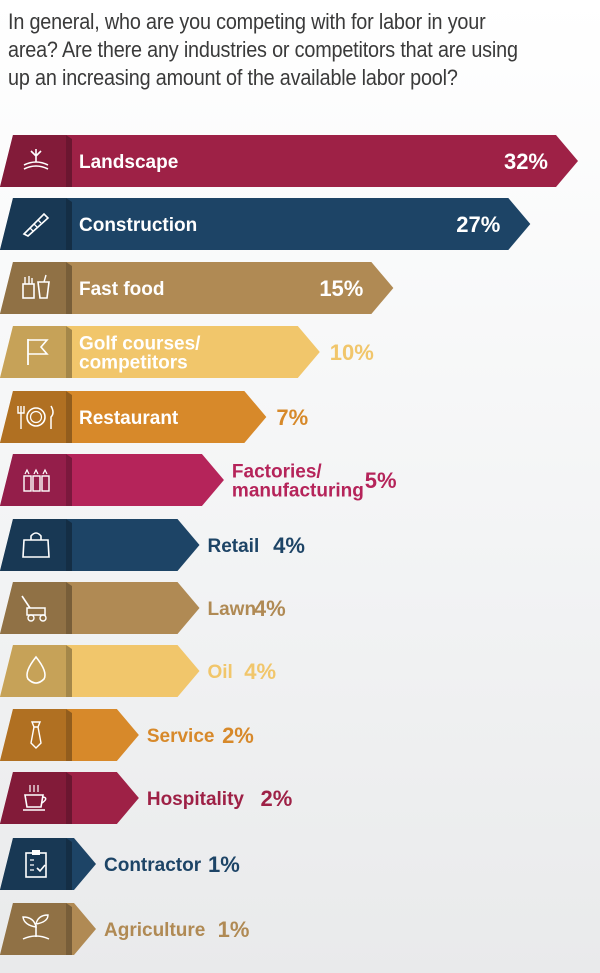 Image resolution: width=600 pixels, height=973 pixels. Describe the element at coordinates (133, 363) in the screenshot. I see `category-label-line: competitors` at that location.